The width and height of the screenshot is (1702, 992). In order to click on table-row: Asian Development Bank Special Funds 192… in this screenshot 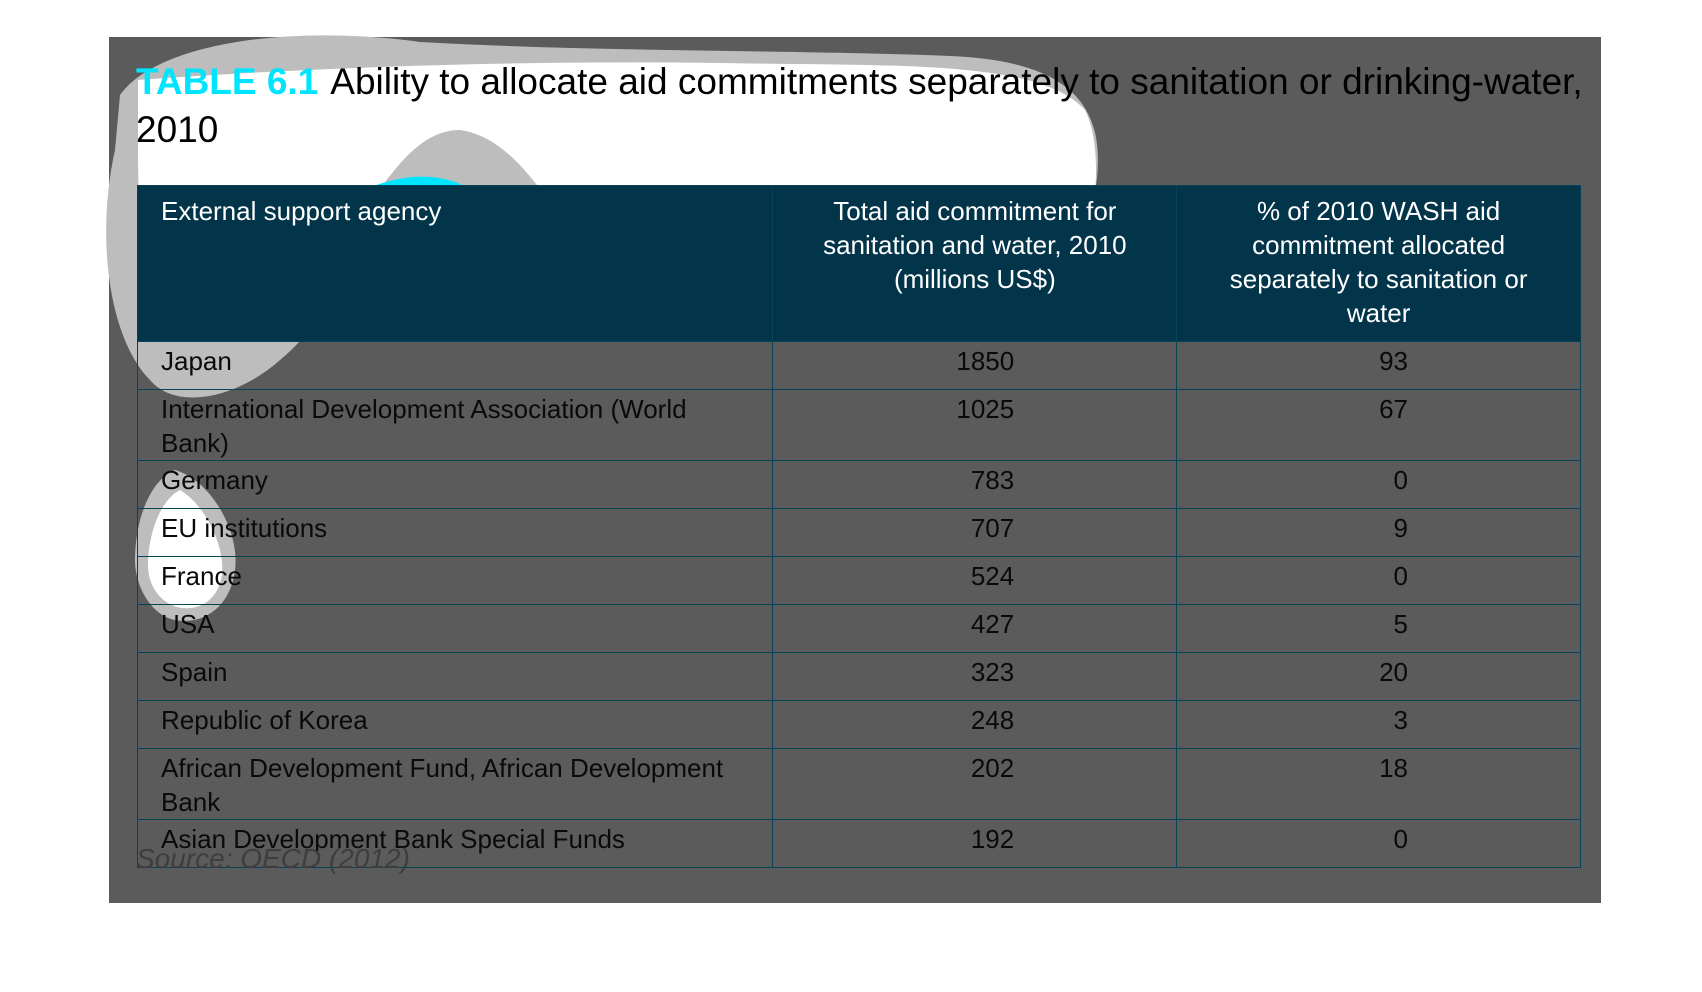, I will do `click(858, 843)`.